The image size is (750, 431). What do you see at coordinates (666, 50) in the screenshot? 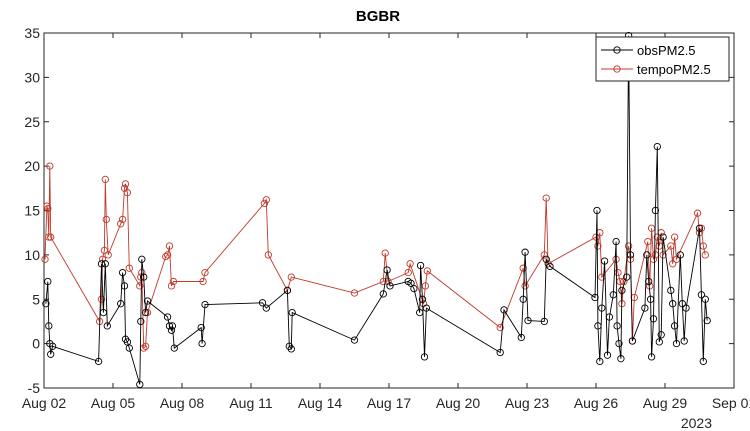
I see `legend-label: obsPM2.5` at bounding box center [666, 50].